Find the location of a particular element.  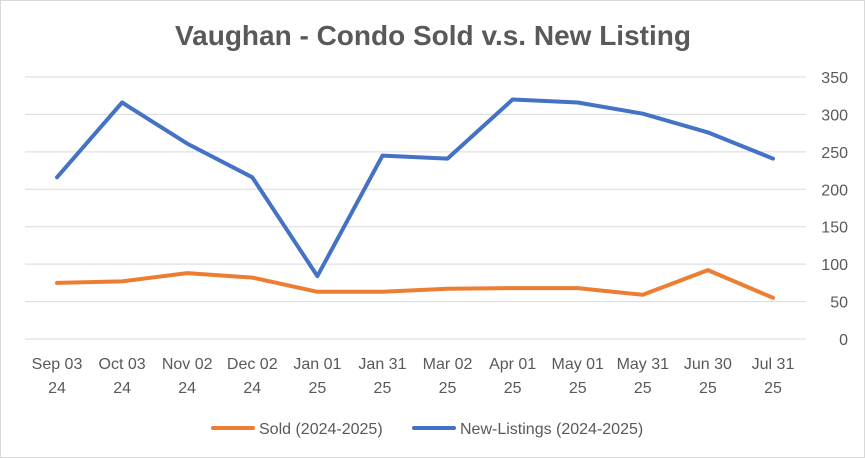

y-tick-label: 200 is located at coordinates (834, 190).